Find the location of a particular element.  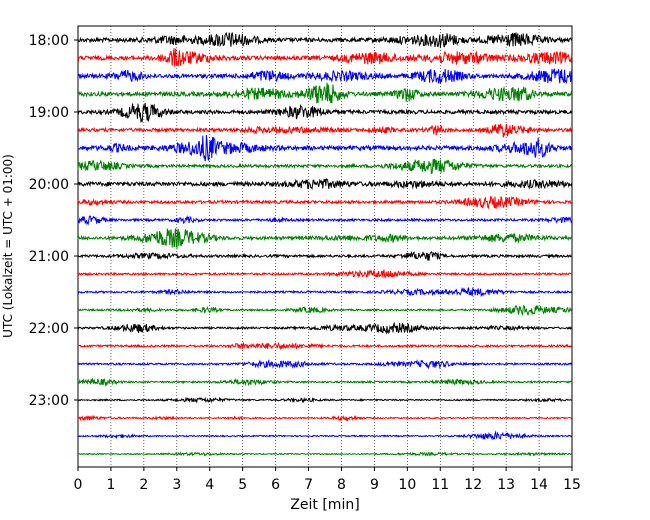

y-tick-label: 20:00 is located at coordinates (49, 185).